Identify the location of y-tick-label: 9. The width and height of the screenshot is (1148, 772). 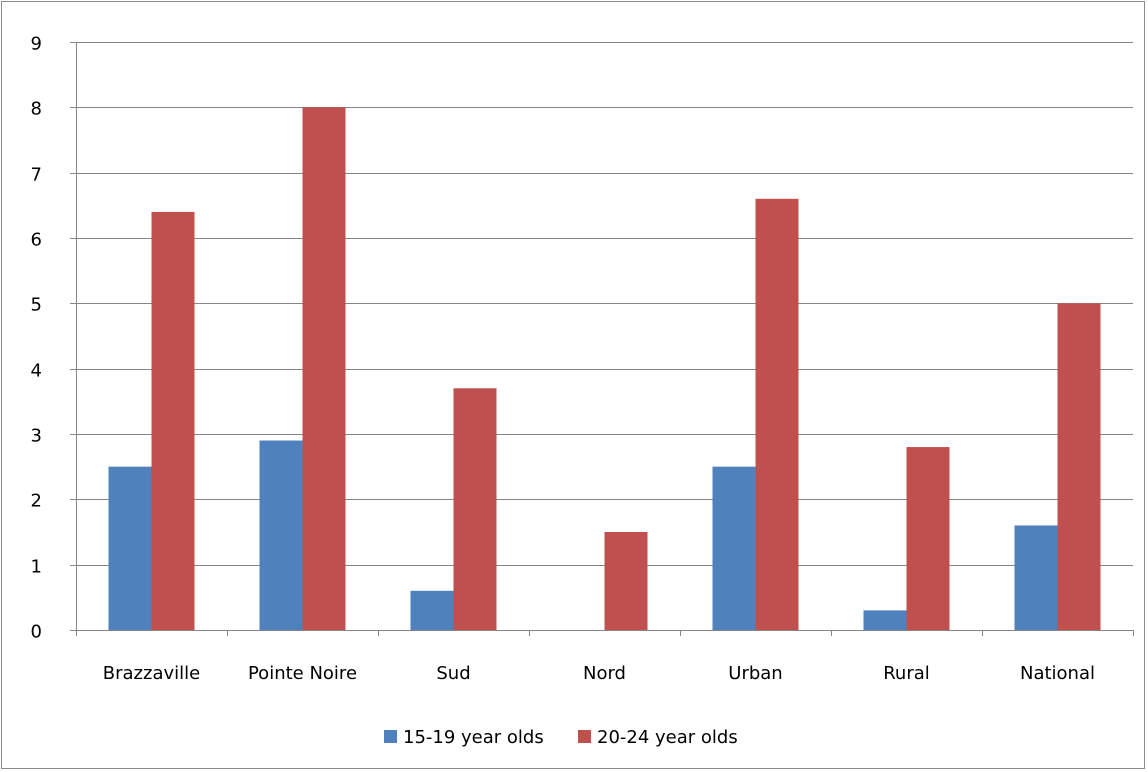
(36, 44).